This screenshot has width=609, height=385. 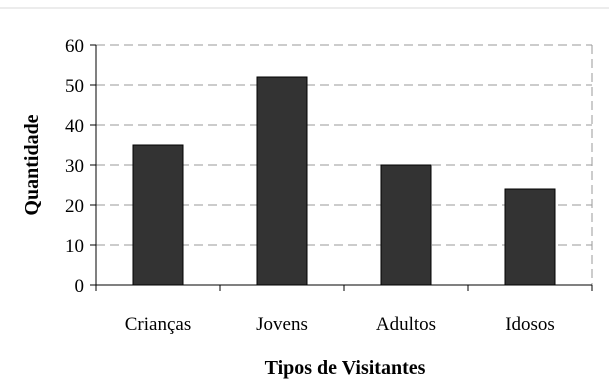 What do you see at coordinates (282, 181) in the screenshot?
I see `bar-jovens` at bounding box center [282, 181].